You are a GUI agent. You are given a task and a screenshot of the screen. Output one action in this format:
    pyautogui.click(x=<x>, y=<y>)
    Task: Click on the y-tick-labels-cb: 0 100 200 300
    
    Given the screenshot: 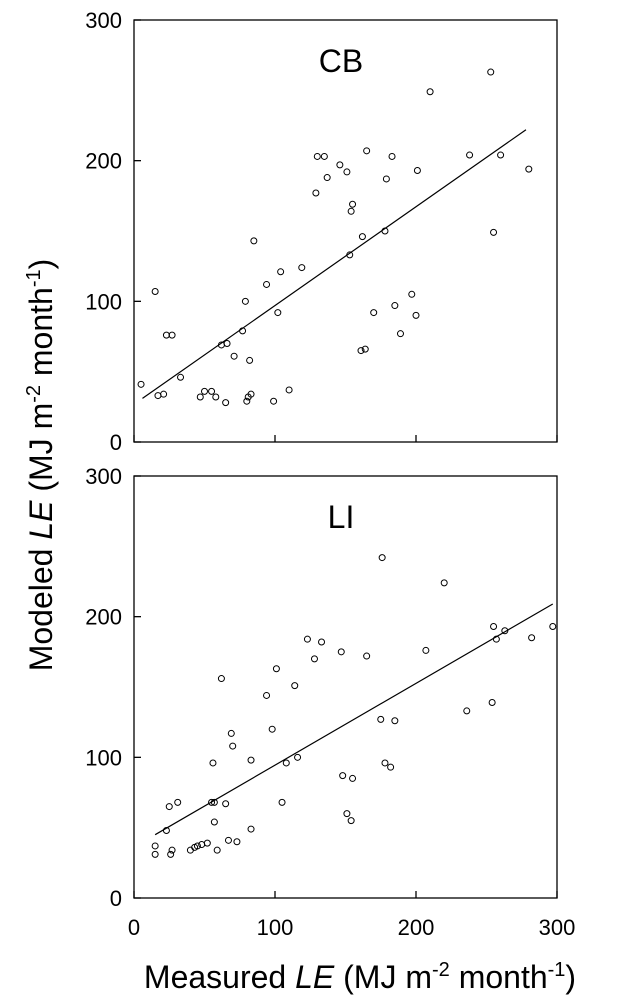 What is the action you would take?
    pyautogui.click(x=103, y=231)
    